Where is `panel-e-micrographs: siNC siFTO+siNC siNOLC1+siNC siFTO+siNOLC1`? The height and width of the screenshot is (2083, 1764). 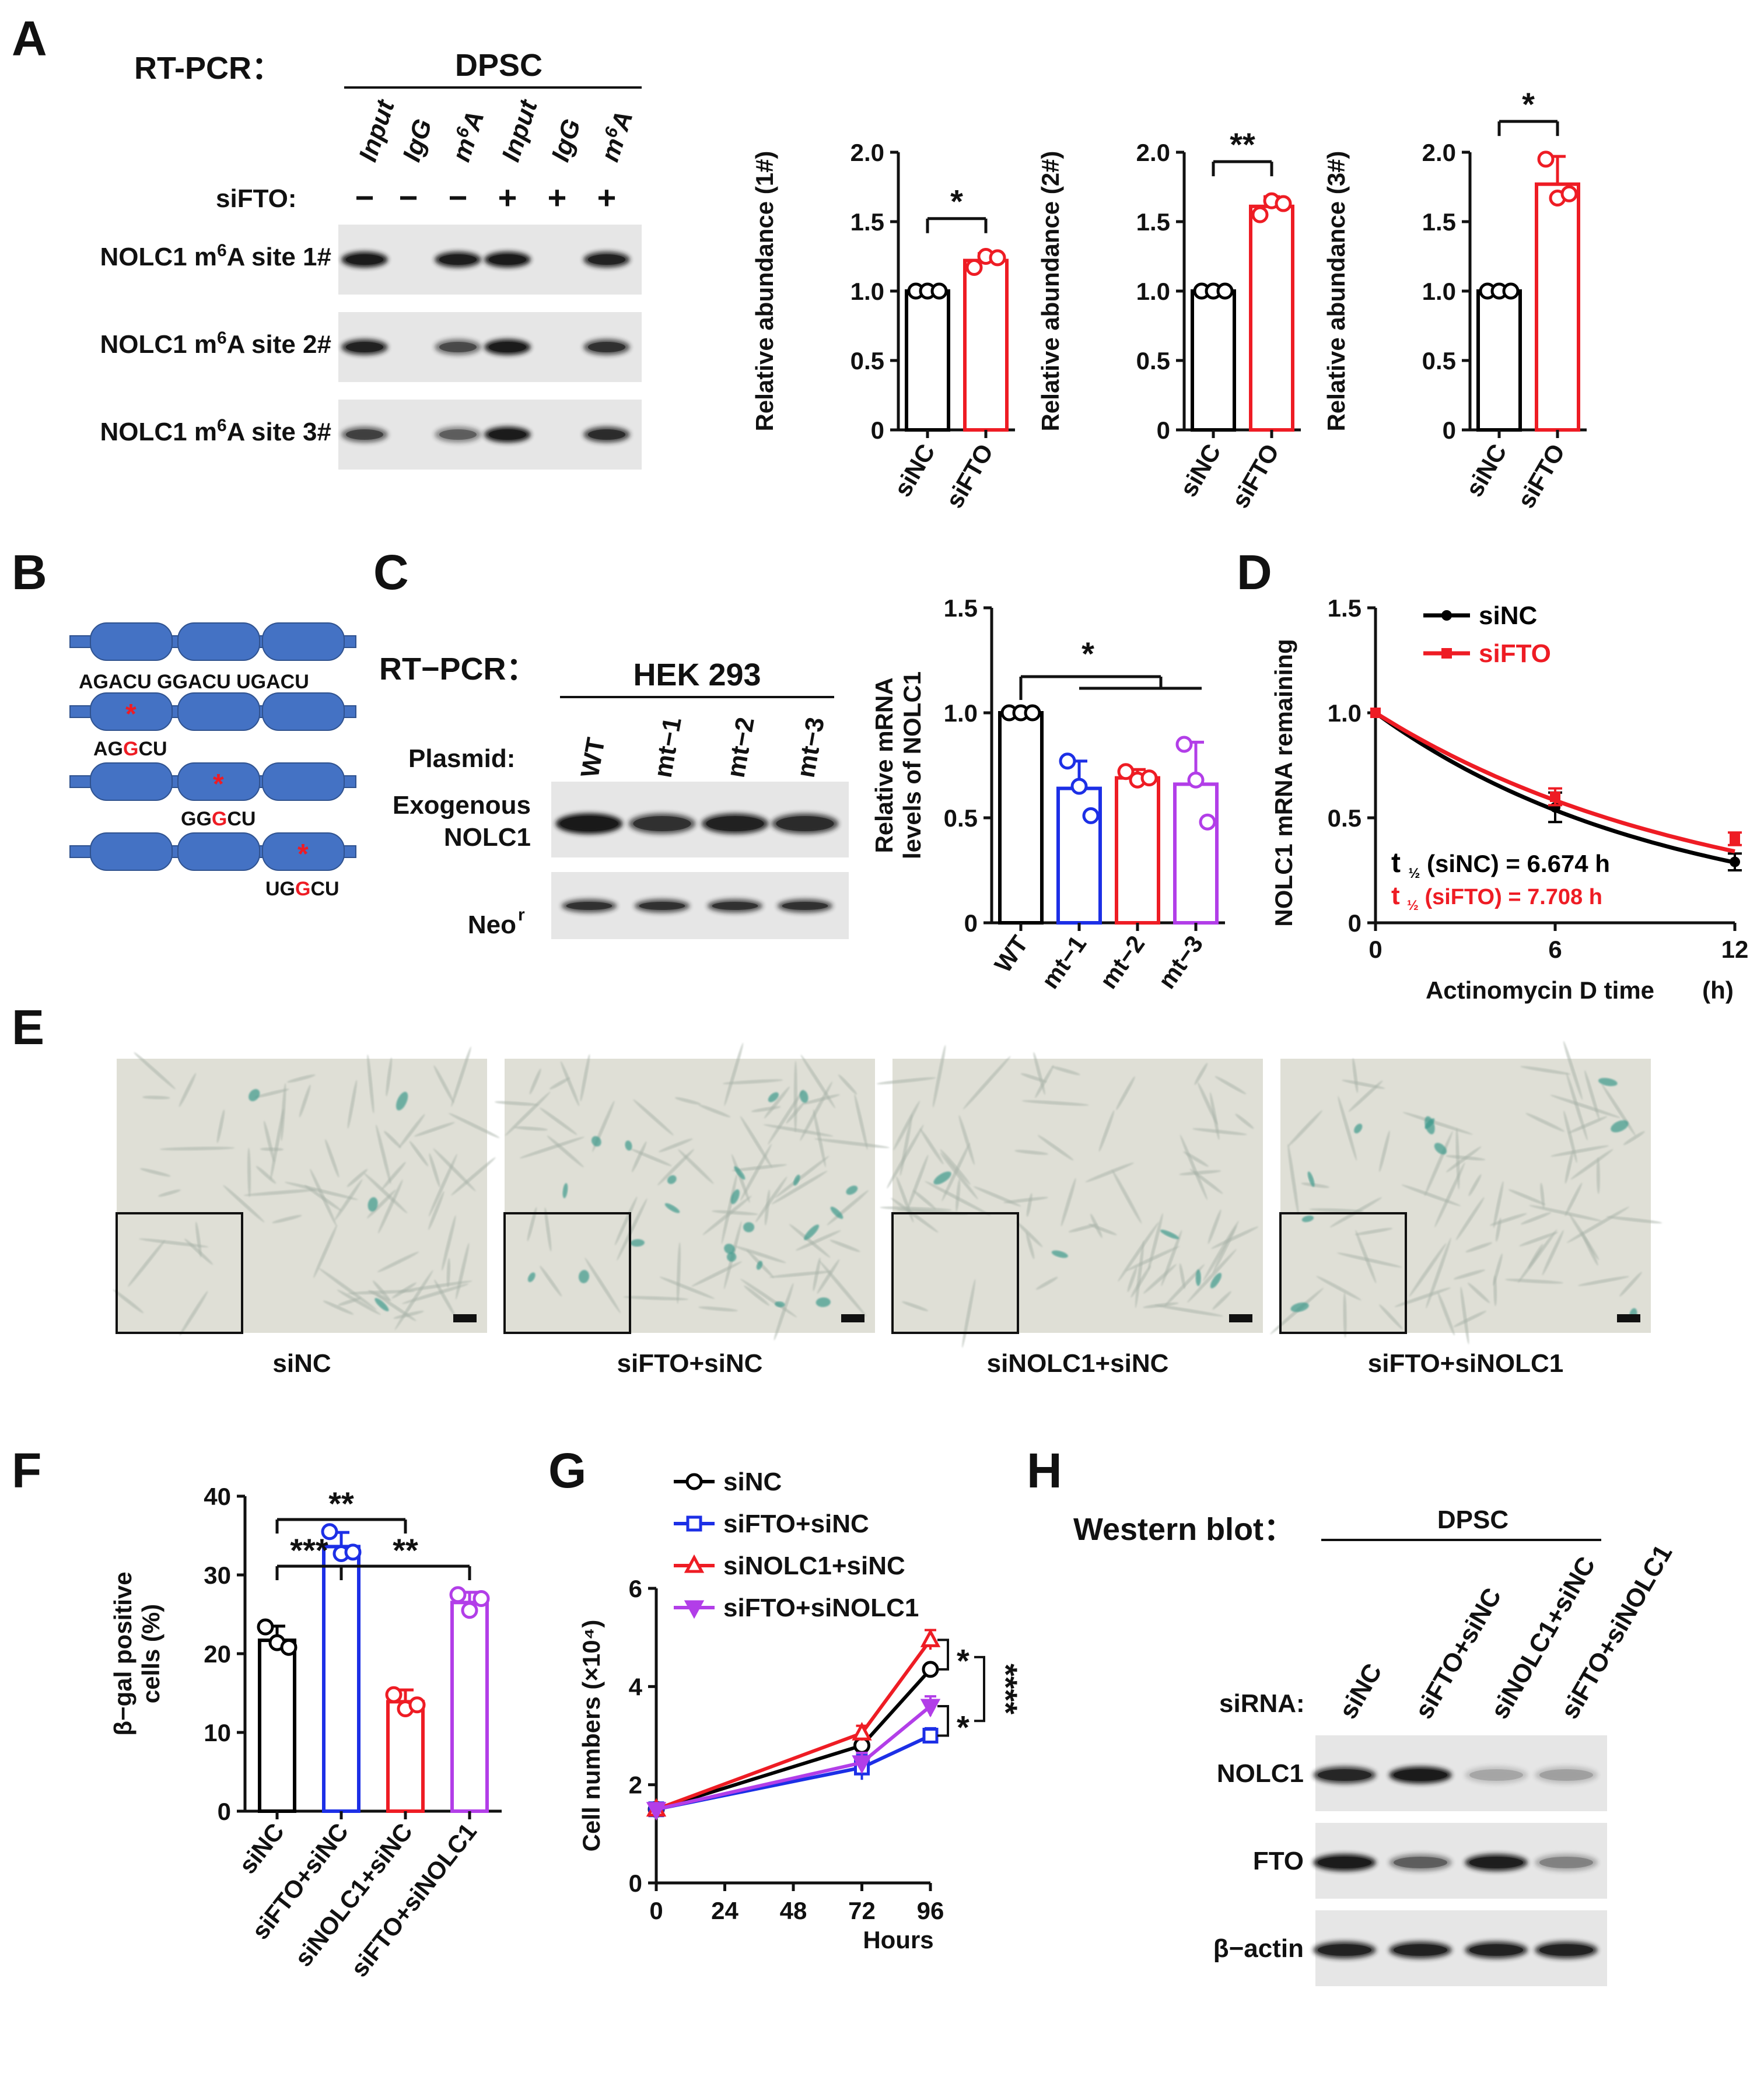
panel-e-micrographs: siNC siFTO+siNC siNOLC1+siNC siFTO+siNOLC1 is located at coordinates (887, 1209).